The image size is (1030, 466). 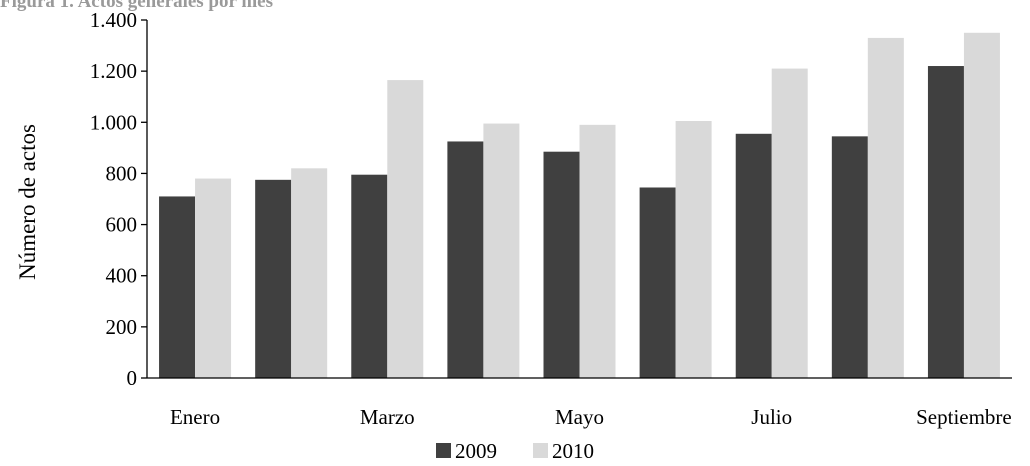 What do you see at coordinates (753, 255) in the screenshot?
I see `bar-2009-julio` at bounding box center [753, 255].